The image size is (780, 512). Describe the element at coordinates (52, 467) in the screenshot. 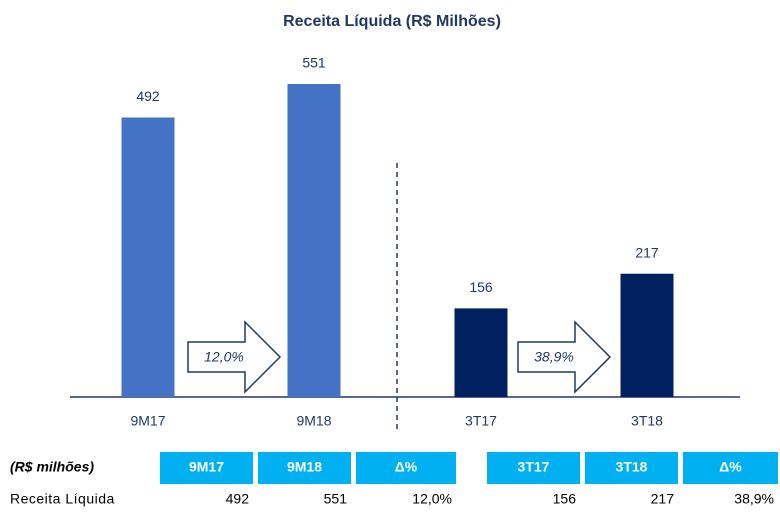

I see `table-caption: (R$ milhões)` at that location.